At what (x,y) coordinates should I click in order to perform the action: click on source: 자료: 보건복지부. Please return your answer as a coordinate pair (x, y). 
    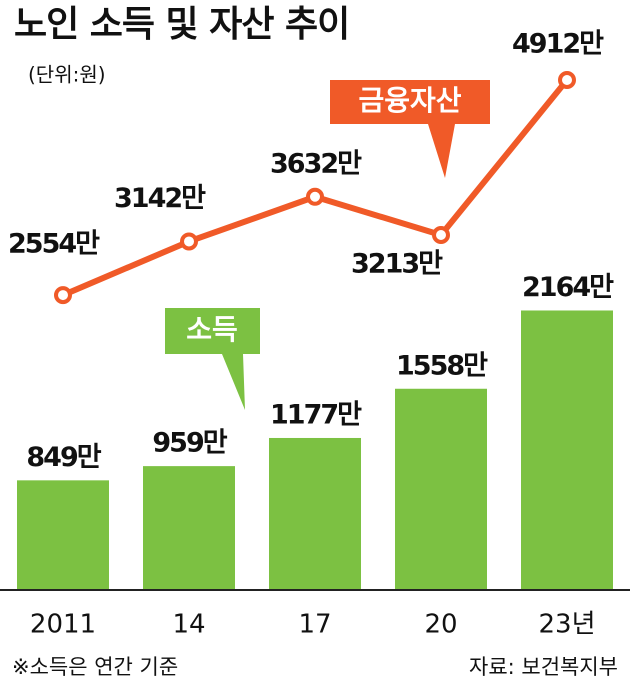
    Looking at the image, I should click on (543, 667).